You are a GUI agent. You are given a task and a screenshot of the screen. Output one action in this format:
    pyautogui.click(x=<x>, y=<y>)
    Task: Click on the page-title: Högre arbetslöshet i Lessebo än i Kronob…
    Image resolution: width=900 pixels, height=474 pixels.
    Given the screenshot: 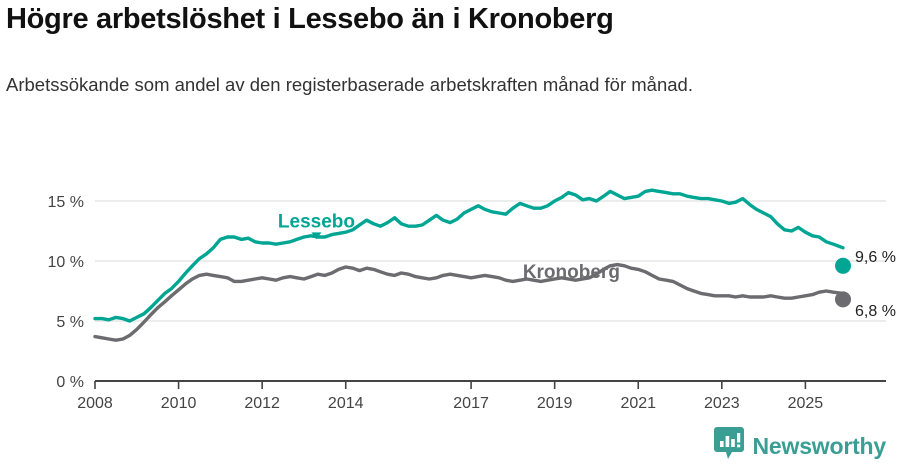 What is the action you would take?
    pyautogui.click(x=310, y=19)
    